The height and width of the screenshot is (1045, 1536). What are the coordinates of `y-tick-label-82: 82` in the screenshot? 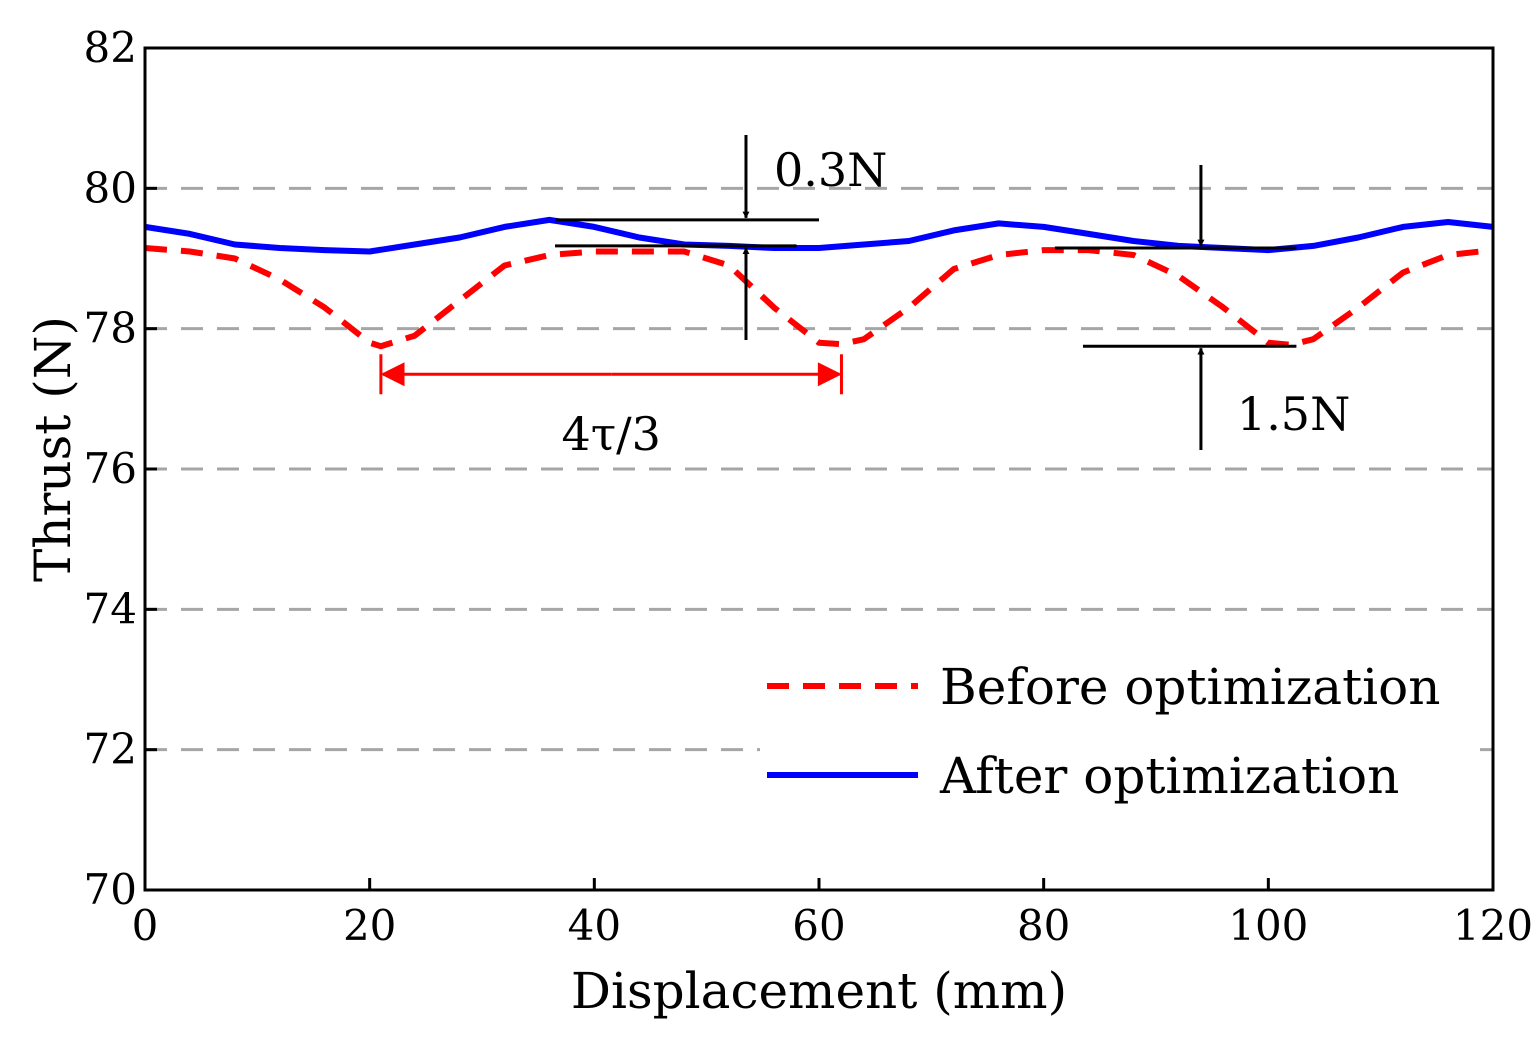 It's located at (110, 47).